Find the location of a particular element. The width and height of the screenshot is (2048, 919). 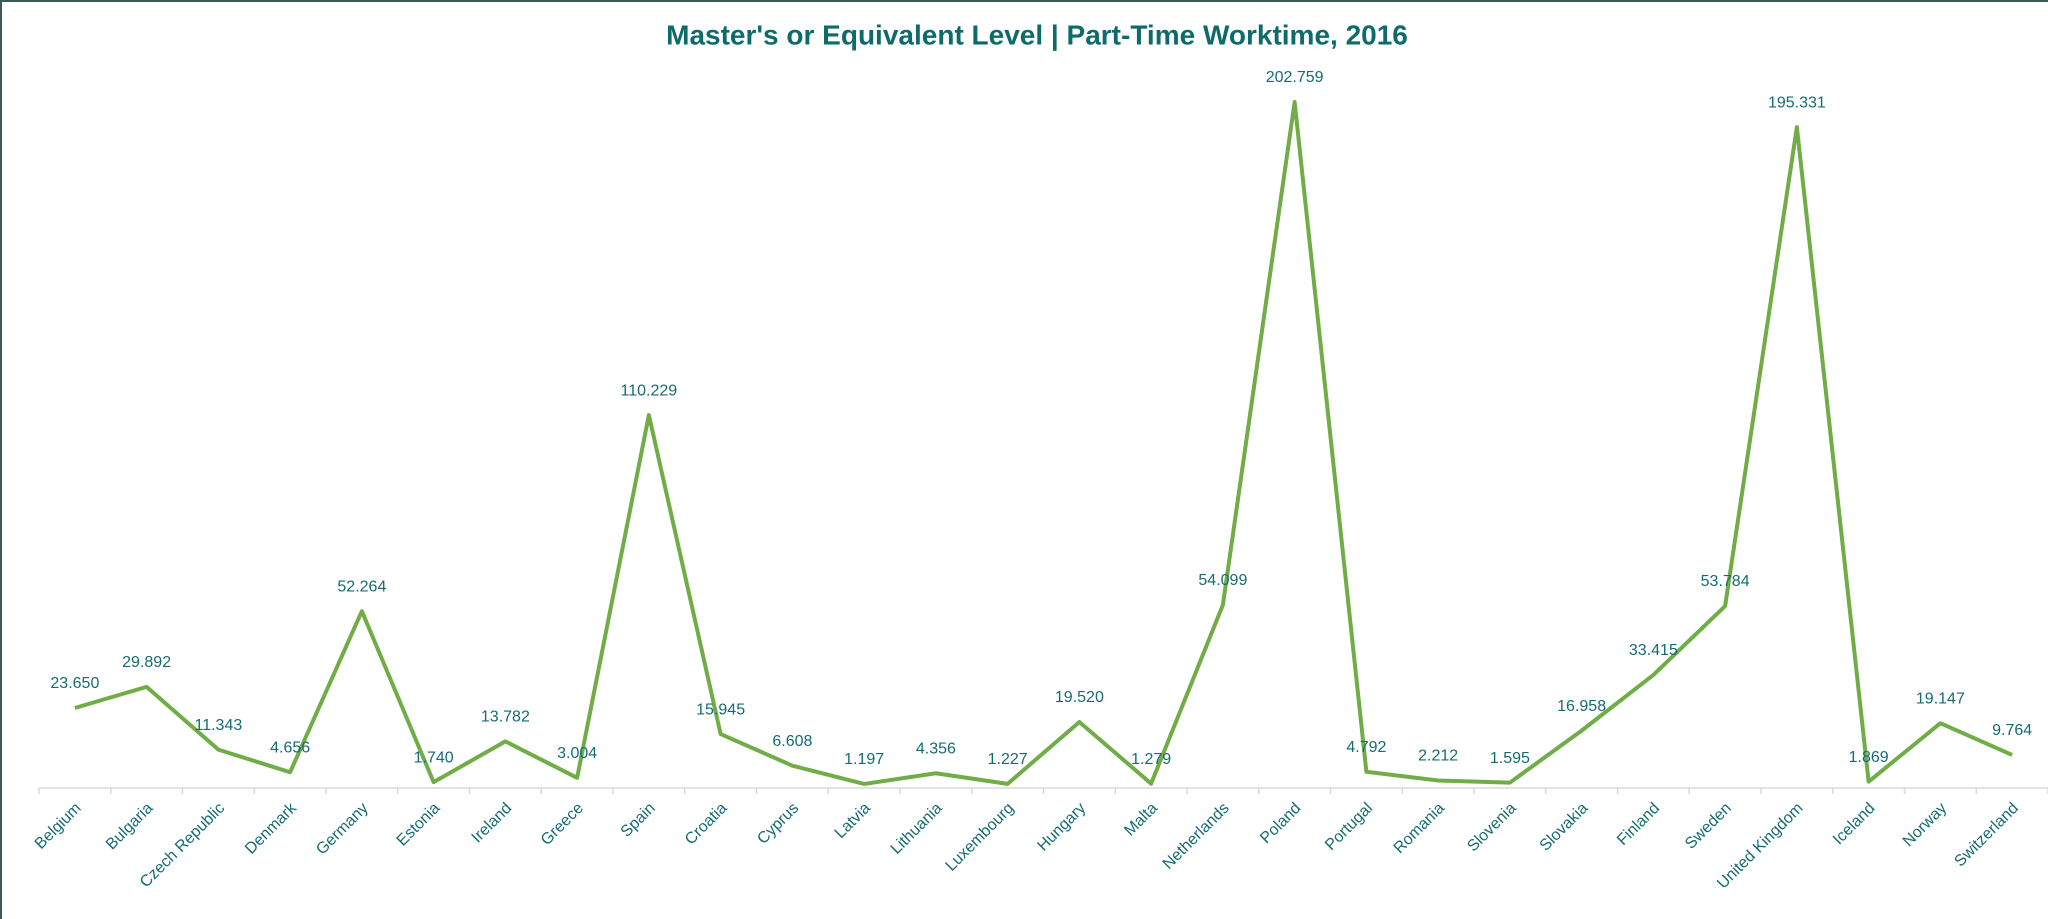

data-label: 4.656 is located at coordinates (290, 747).